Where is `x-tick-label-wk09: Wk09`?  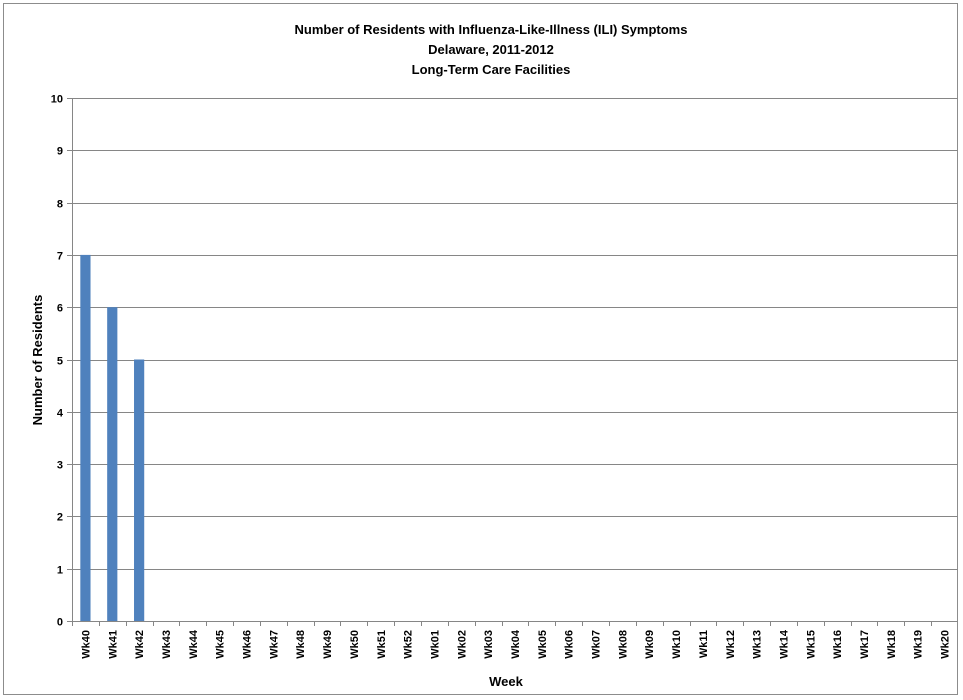
x-tick-label-wk09: Wk09 is located at coordinates (650, 644).